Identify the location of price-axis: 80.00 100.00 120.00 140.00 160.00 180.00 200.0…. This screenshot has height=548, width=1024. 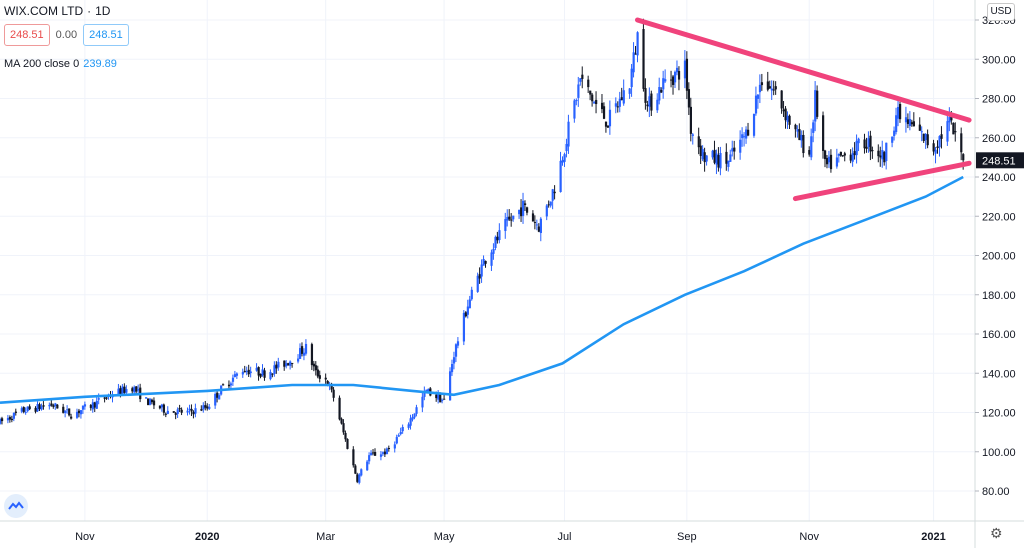
(995, 256).